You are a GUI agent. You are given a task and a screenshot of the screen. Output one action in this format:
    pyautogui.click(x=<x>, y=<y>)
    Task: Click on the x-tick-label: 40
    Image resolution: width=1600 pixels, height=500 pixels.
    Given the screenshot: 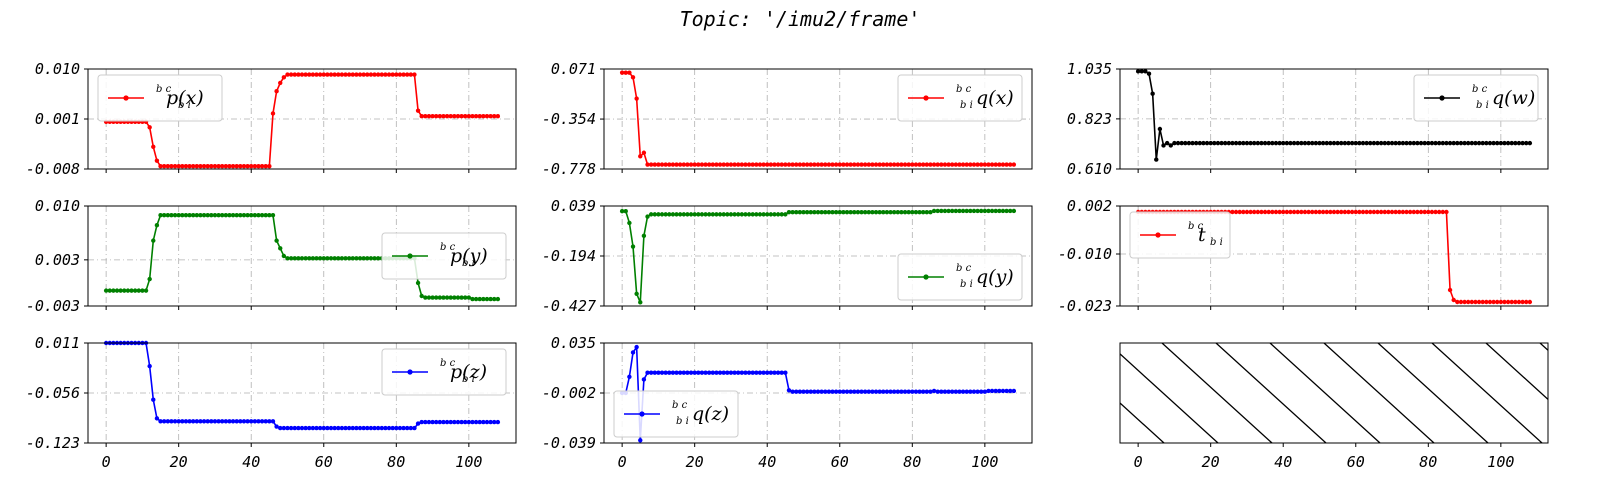 What is the action you would take?
    pyautogui.click(x=767, y=462)
    